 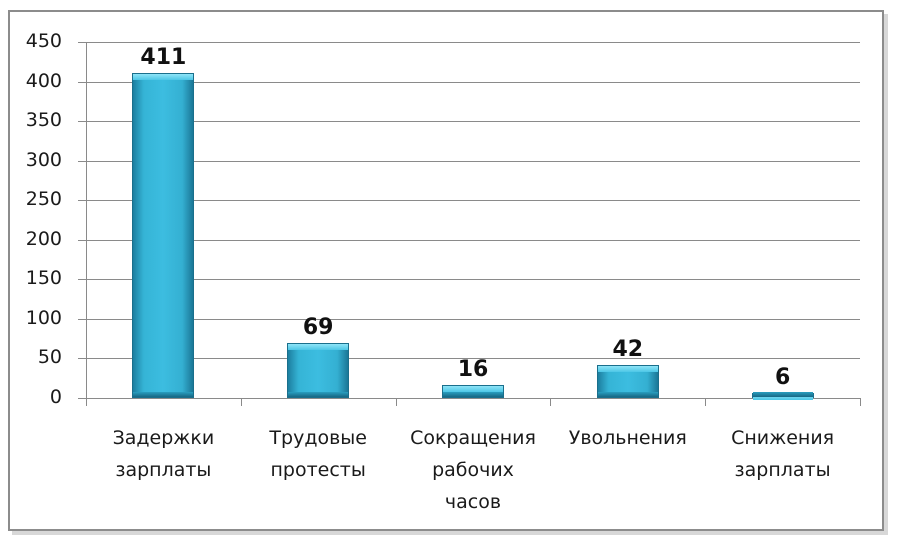 What do you see at coordinates (783, 438) in the screenshot?
I see `x-category-label-line: Снижения` at bounding box center [783, 438].